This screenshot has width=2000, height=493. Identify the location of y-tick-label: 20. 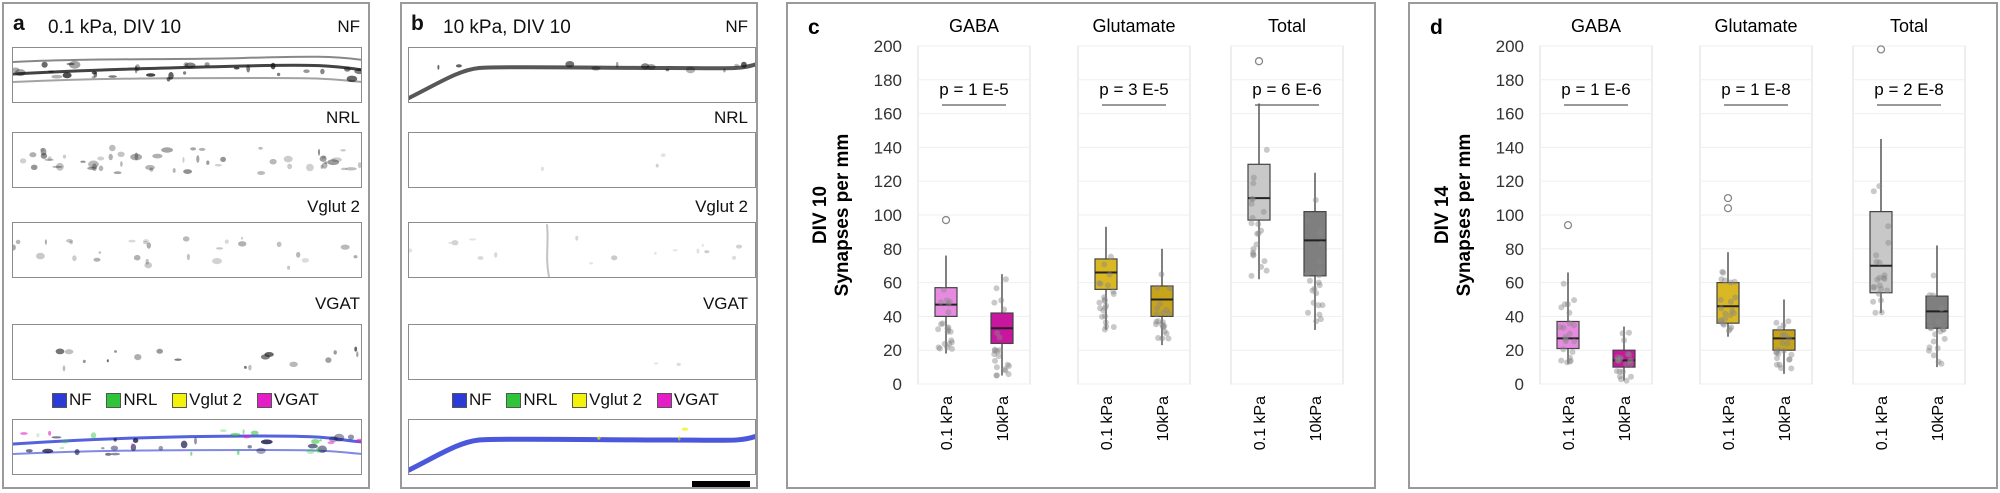
(1514, 350).